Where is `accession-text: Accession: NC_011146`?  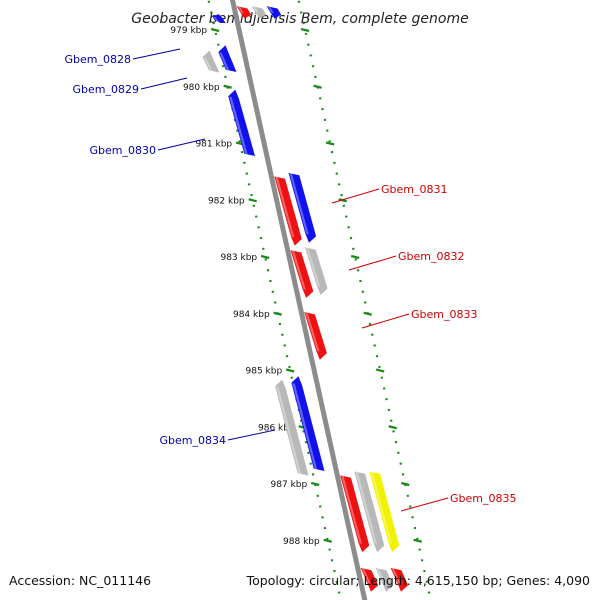 accession-text: Accession: NC_011146 is located at coordinates (80, 580).